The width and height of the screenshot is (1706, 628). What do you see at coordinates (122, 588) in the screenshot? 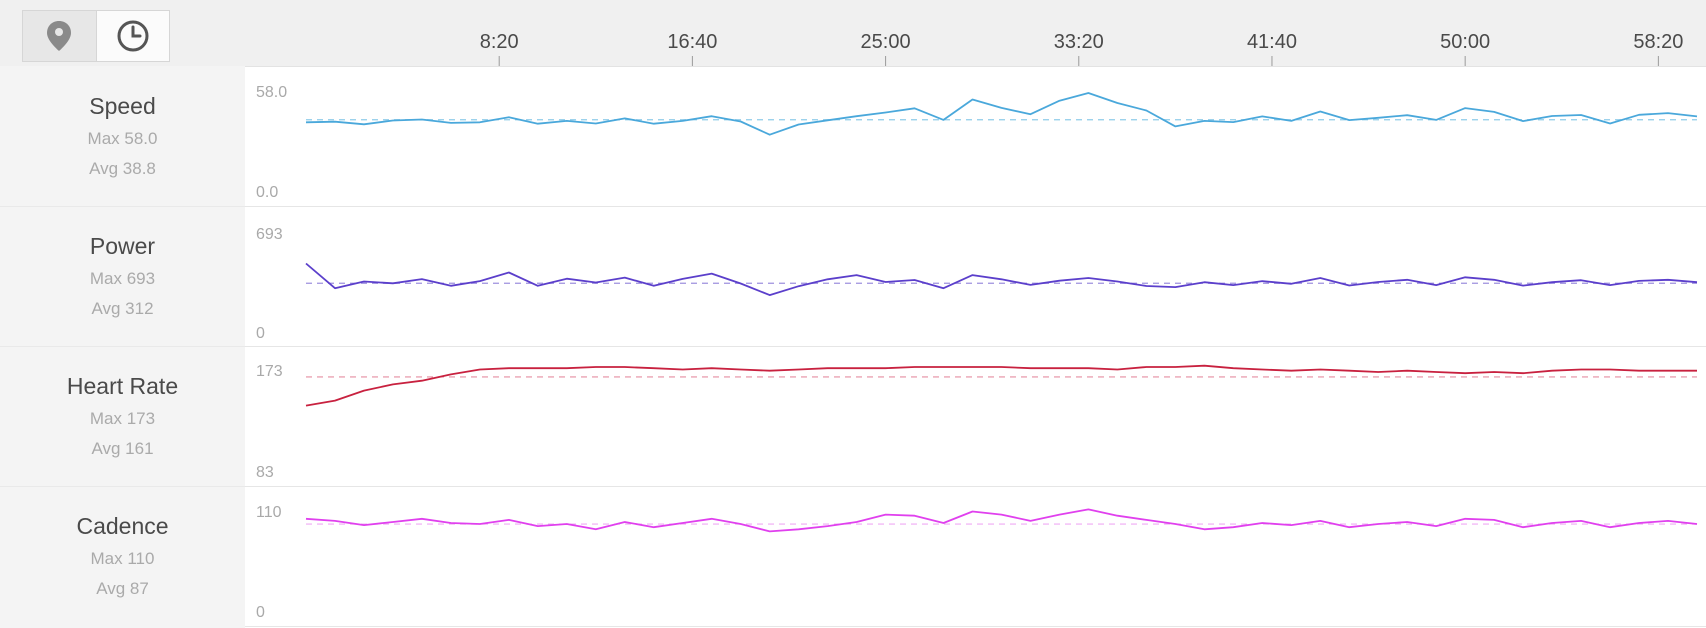
I see `cadence-avg: Avg 87` at bounding box center [122, 588].